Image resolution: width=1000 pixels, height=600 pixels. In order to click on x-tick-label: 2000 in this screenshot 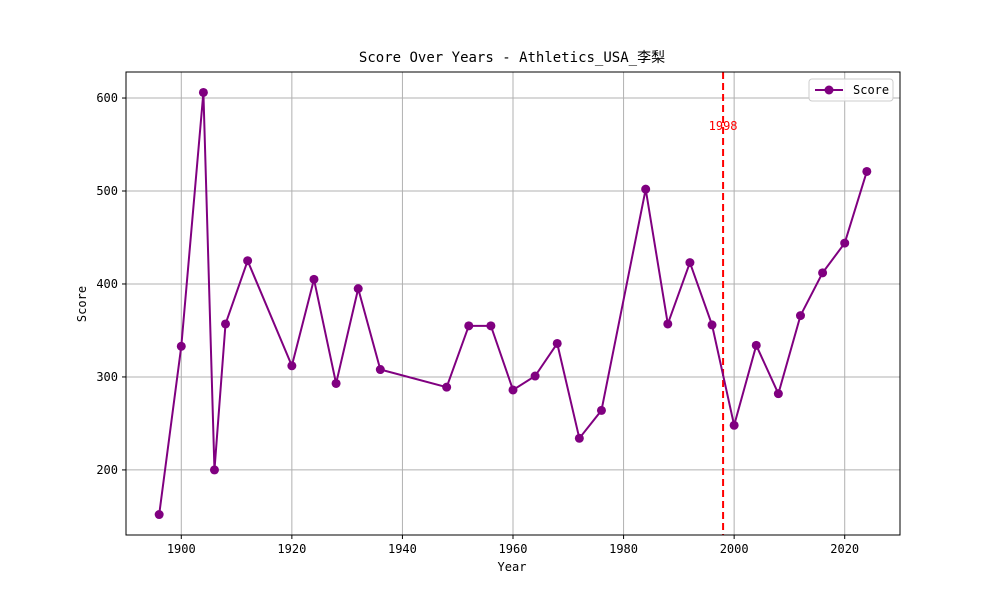, I will do `click(734, 549)`.